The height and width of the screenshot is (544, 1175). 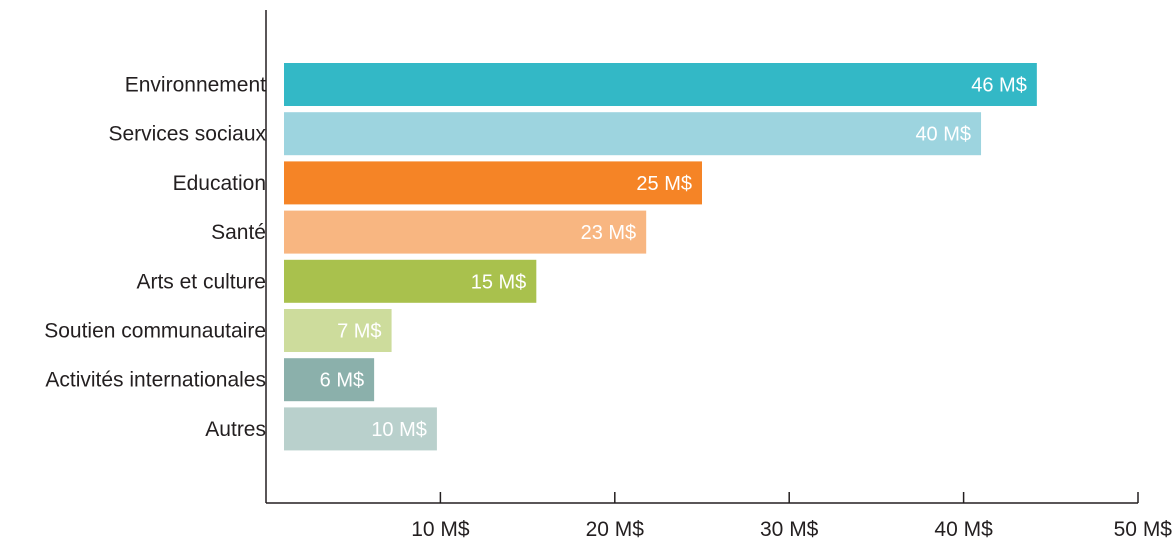 I want to click on x-ticks-group: 10 M$ 20 M$ 30 M$ 40 M$ 50 M$, so click(x=791, y=516).